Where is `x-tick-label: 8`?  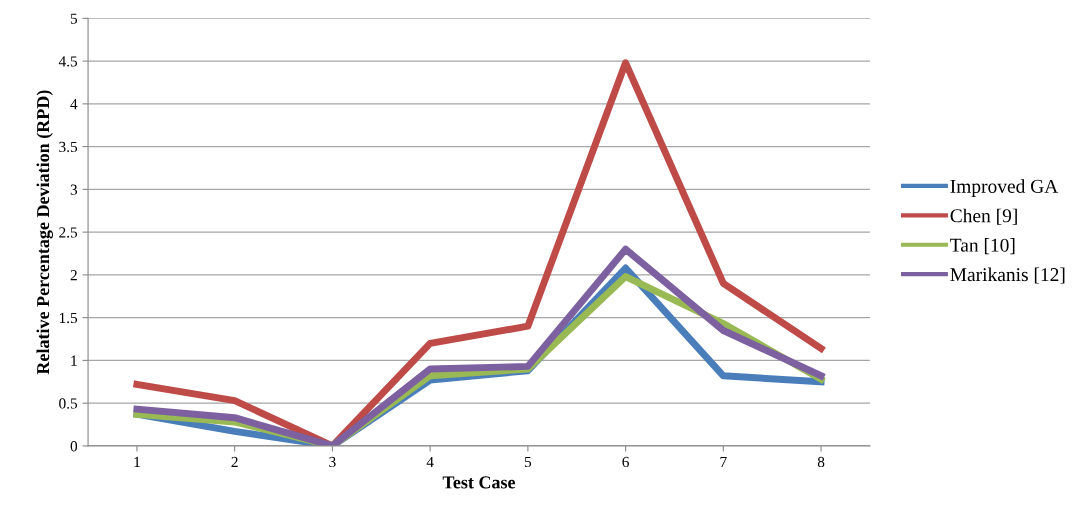 x-tick-label: 8 is located at coordinates (821, 462).